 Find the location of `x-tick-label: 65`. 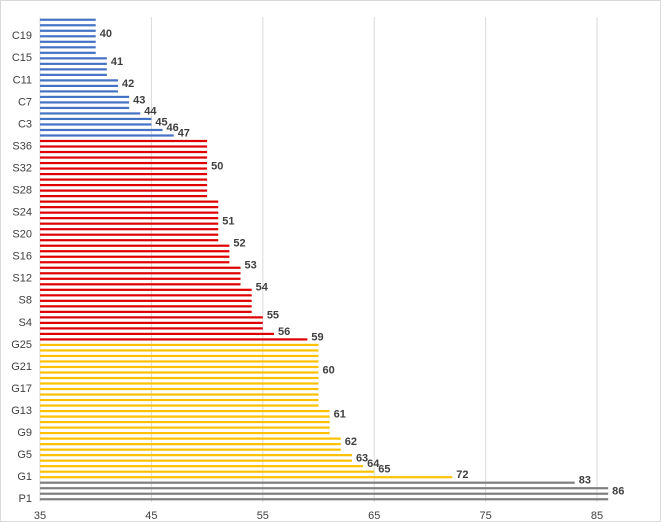

x-tick-label: 65 is located at coordinates (374, 516).